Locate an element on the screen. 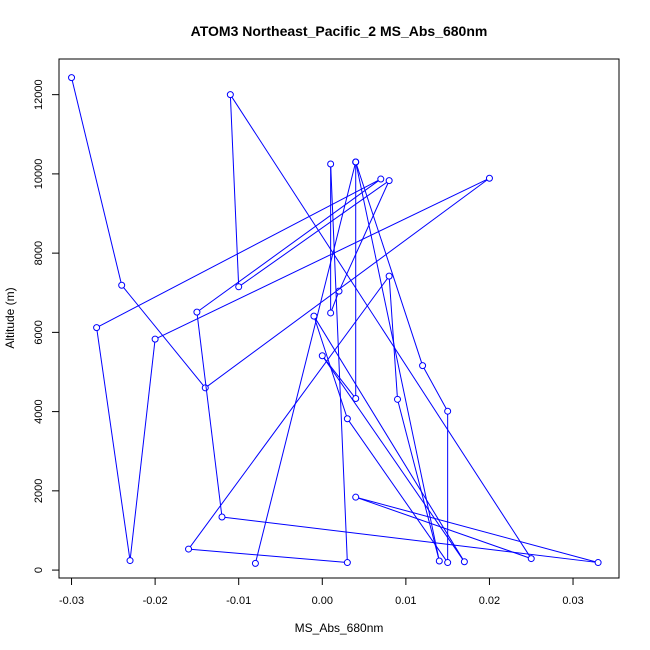  y-tick-label: 8000 is located at coordinates (39, 253).